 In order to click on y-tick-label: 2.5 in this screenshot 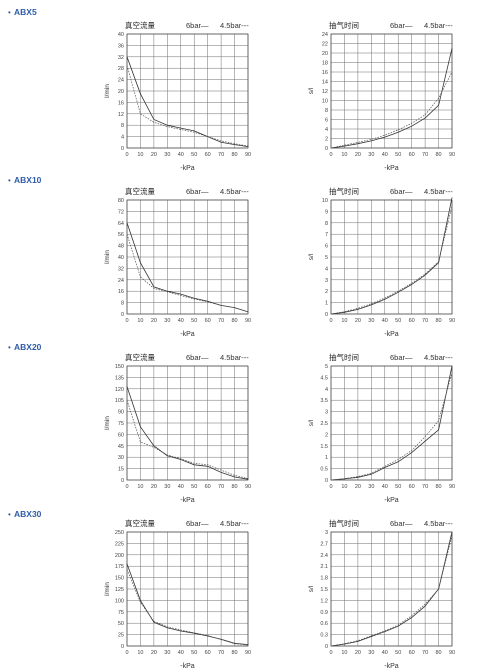, I will do `click(324, 424)`.